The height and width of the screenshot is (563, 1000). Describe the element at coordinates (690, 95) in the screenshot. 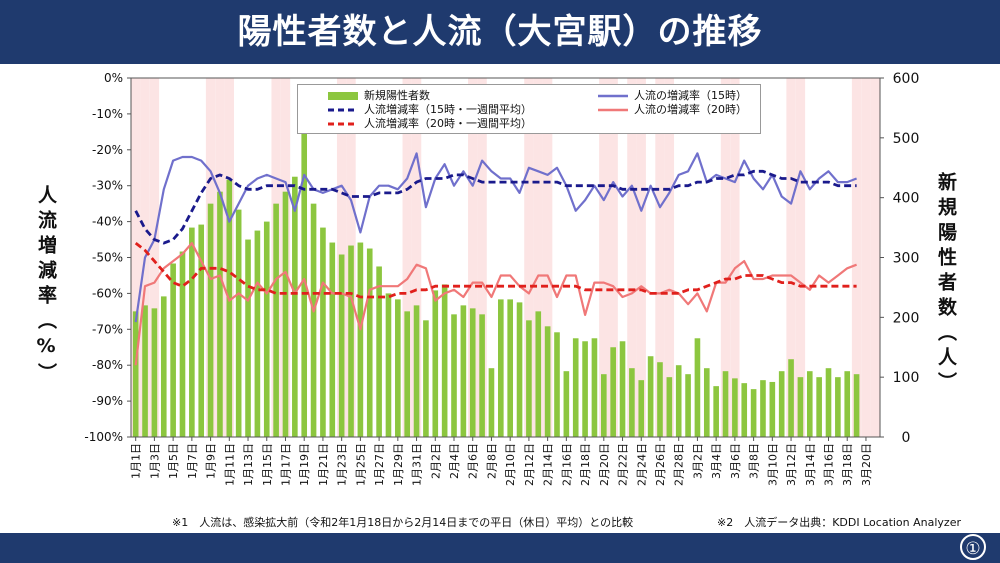

I see `legend-label-line15: 人流の増減率（15時）` at that location.